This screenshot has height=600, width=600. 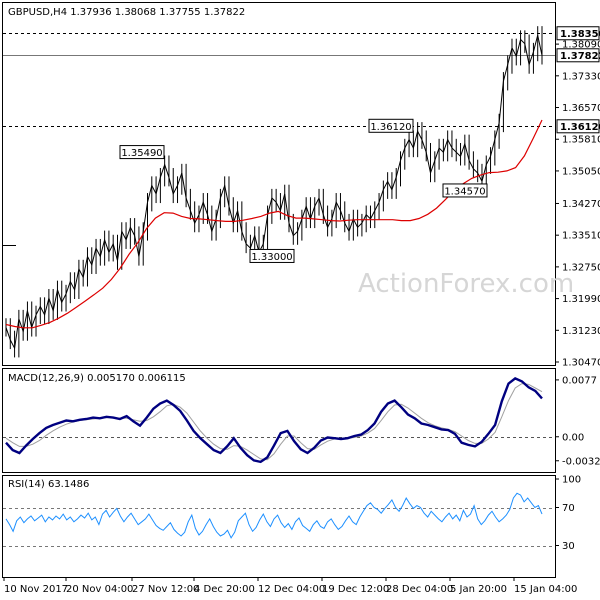 What do you see at coordinates (274, 515) in the screenshot?
I see `rsi-line` at bounding box center [274, 515].